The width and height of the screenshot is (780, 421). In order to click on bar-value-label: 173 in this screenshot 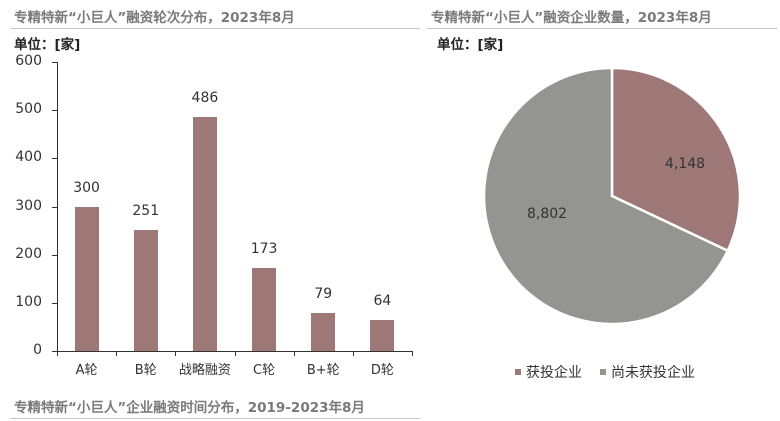, I will do `click(264, 248)`.